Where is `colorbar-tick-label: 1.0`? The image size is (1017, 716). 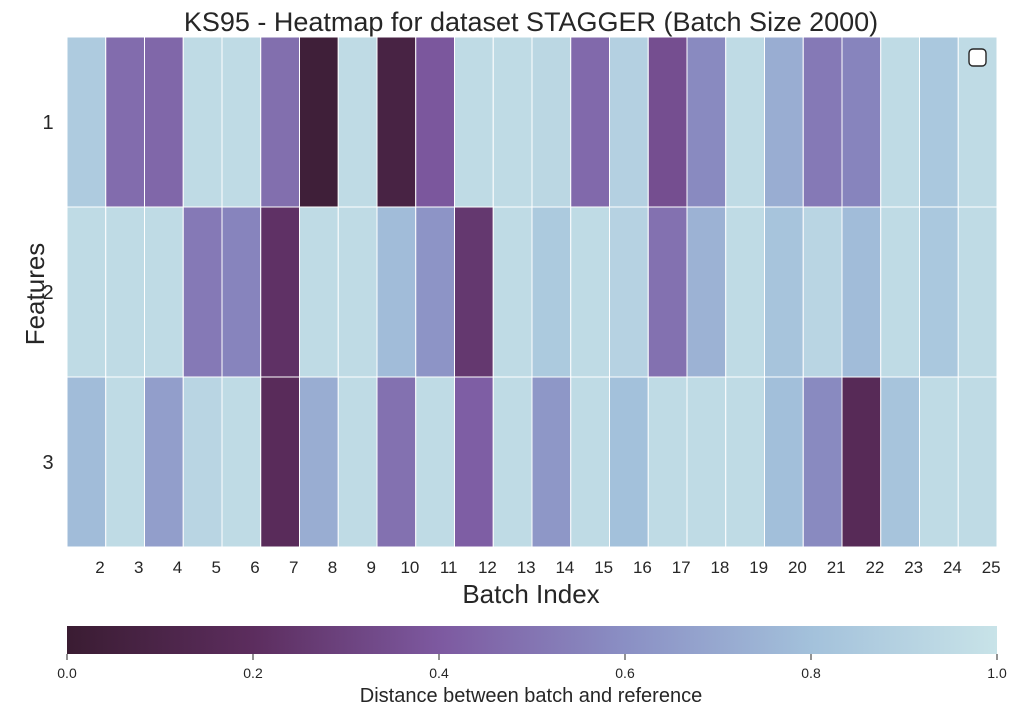
colorbar-tick-label: 1.0 is located at coordinates (997, 673).